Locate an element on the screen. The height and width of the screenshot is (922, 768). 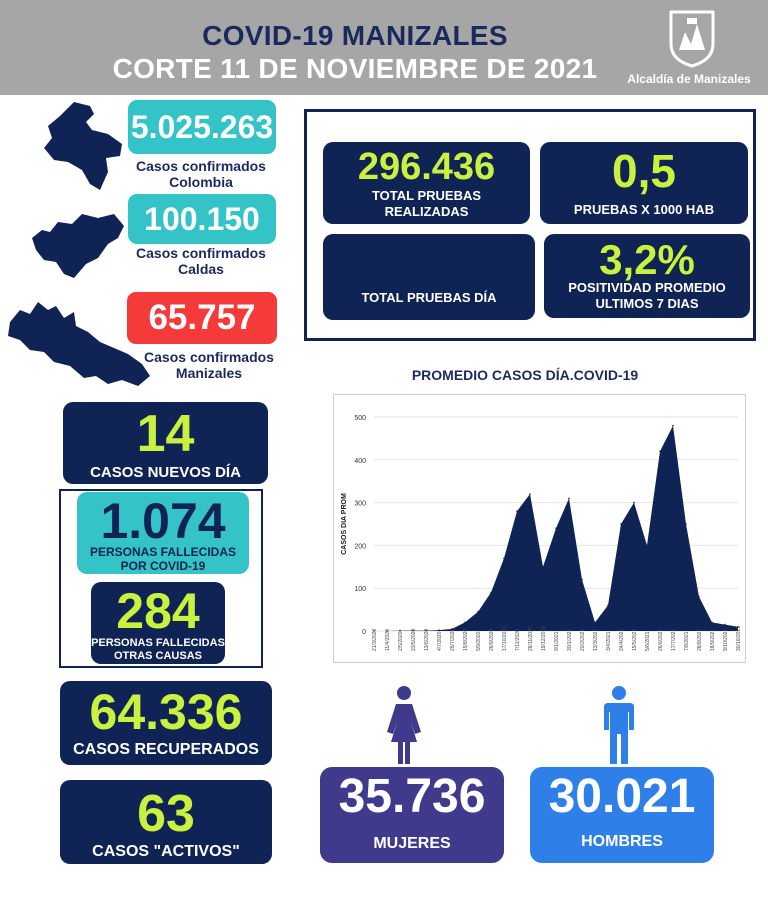
x-tick-label: 7/8/2021 is located at coordinates (687, 641).